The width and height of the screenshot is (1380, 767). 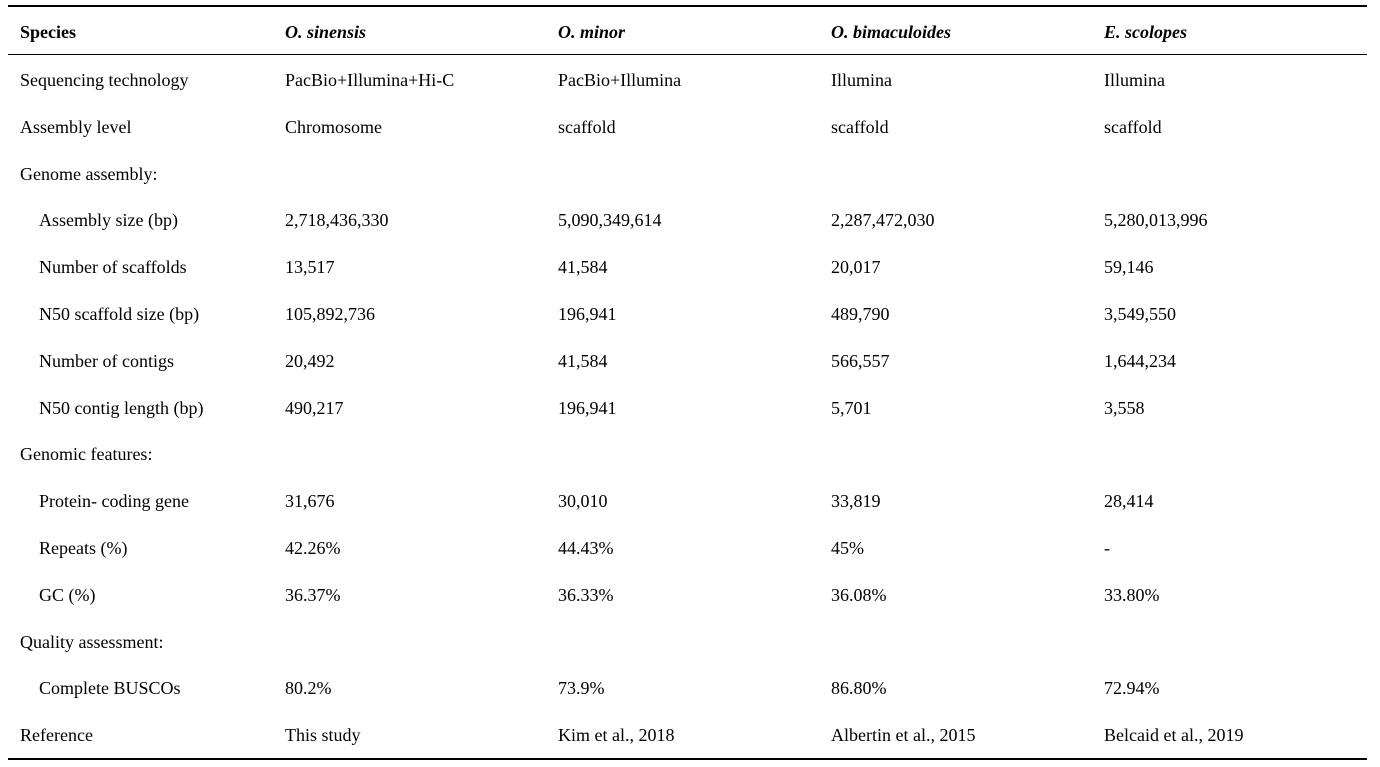 What do you see at coordinates (108, 220) in the screenshot?
I see `row-label: Assembly size (bp)` at bounding box center [108, 220].